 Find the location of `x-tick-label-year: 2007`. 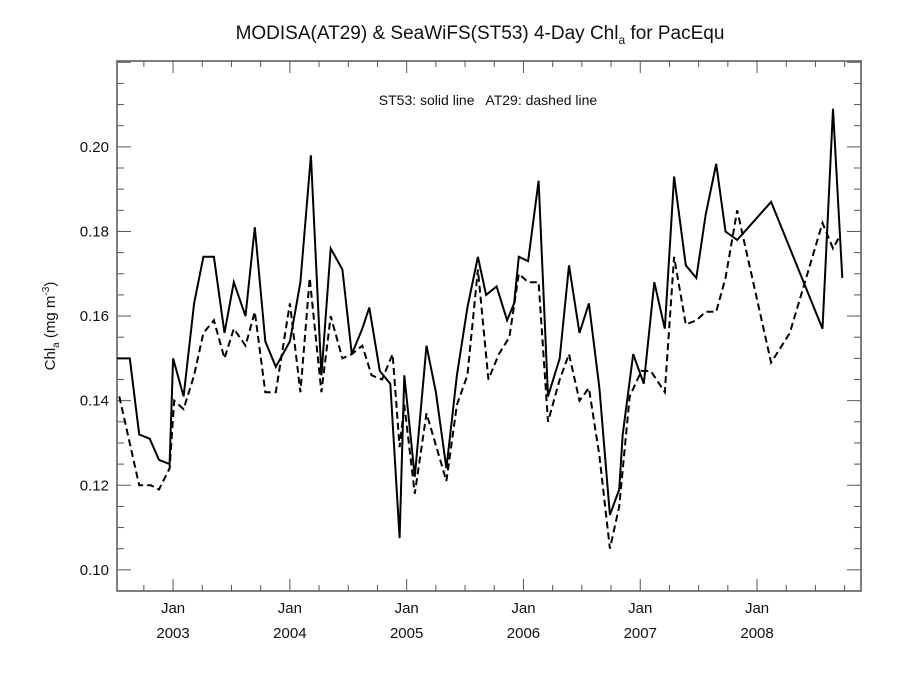

x-tick-label-year: 2007 is located at coordinates (640, 633).